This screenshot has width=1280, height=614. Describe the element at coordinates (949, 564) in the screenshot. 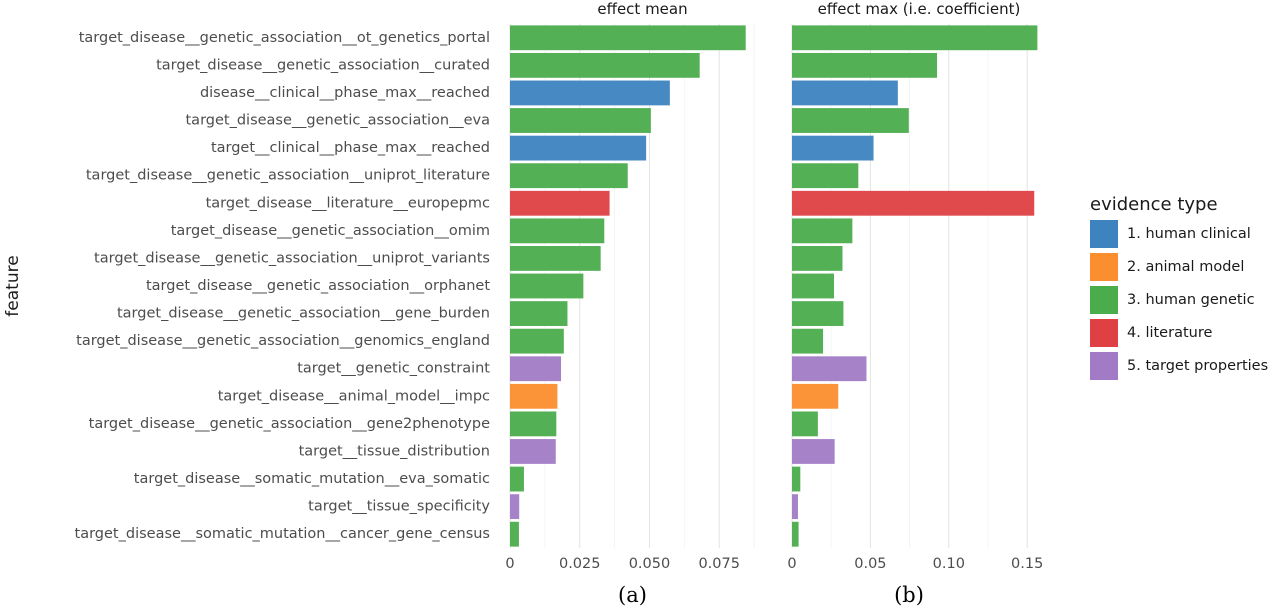

I see `x-tick-label-b: 0.10` at that location.